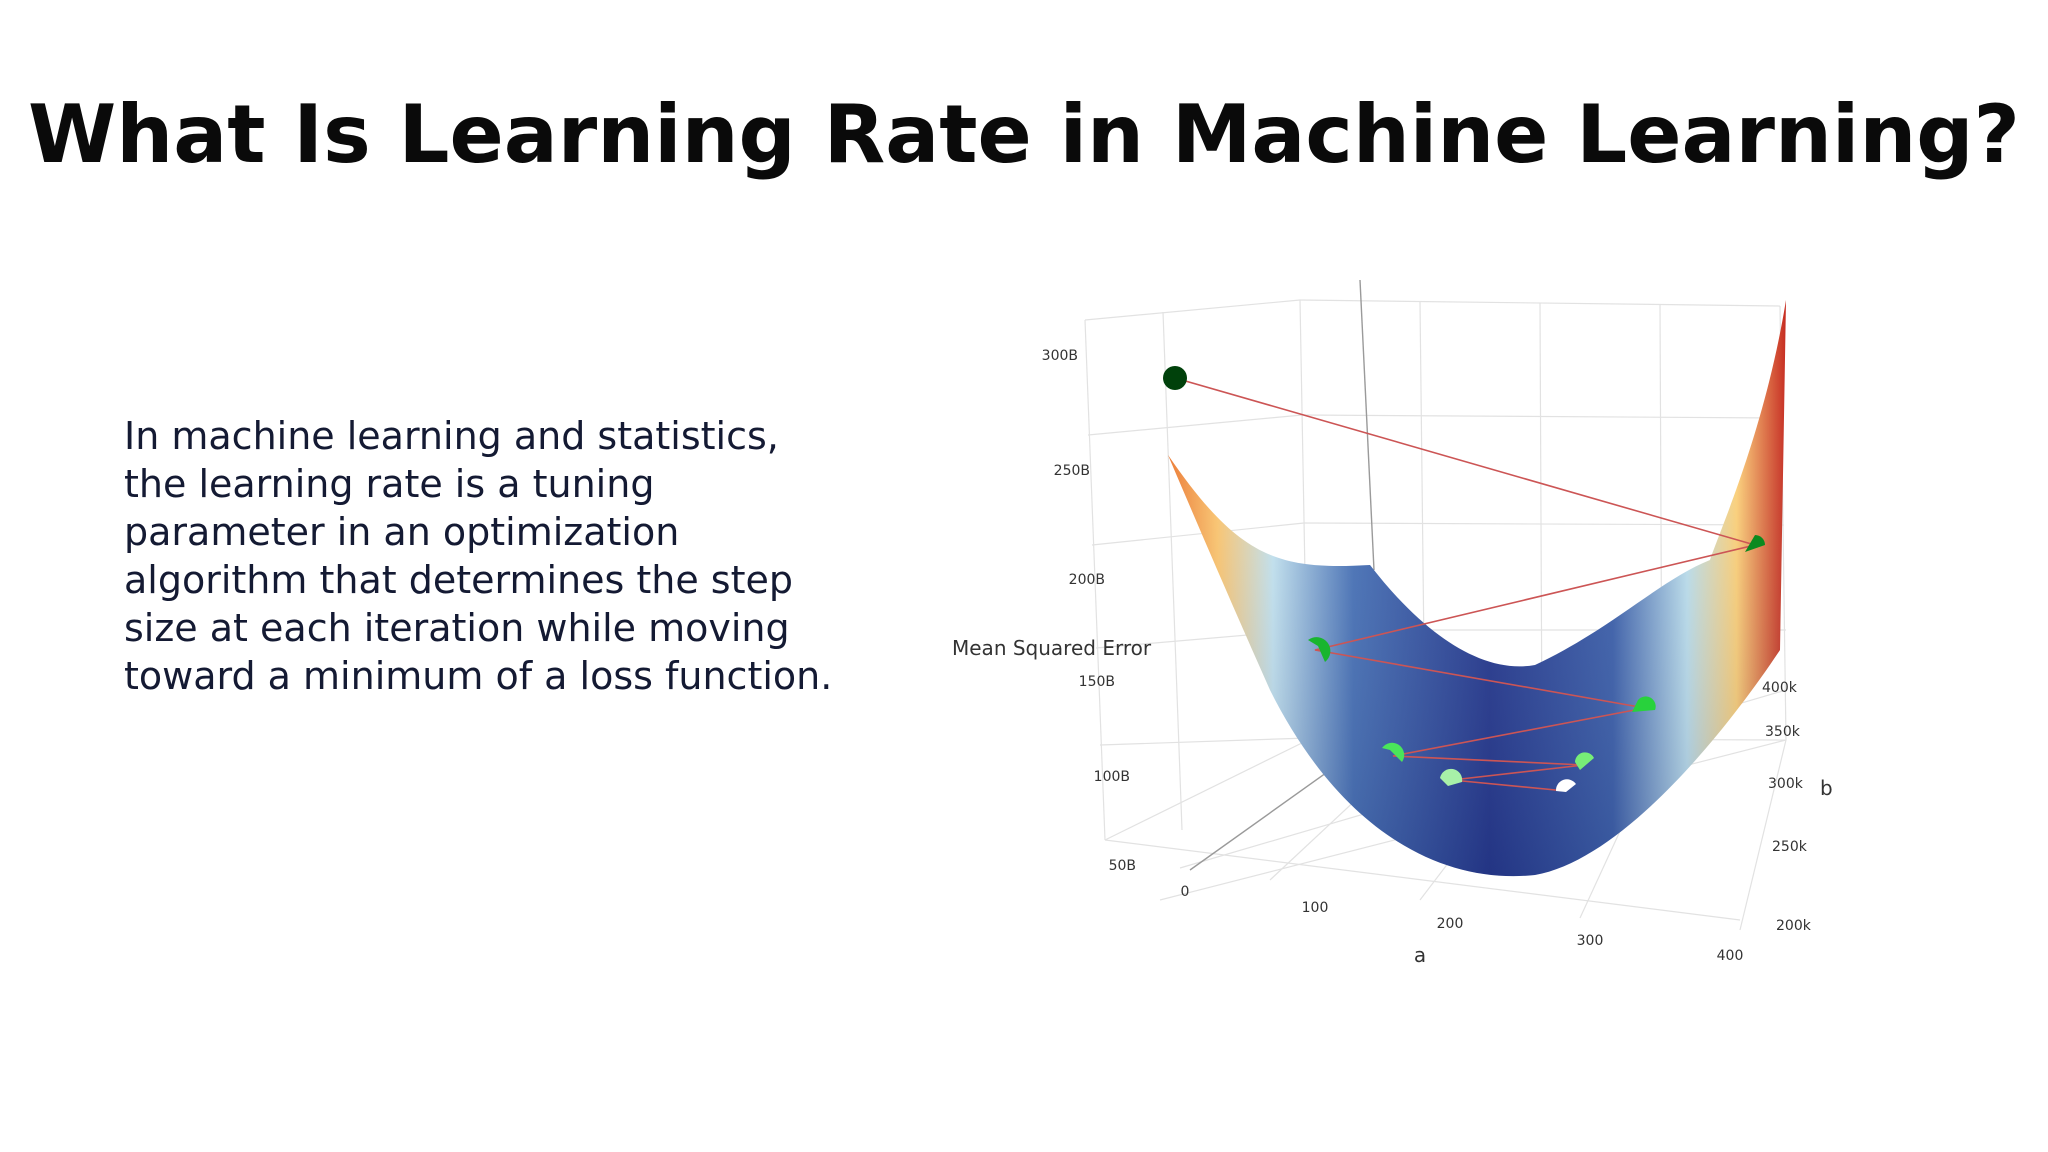 The image size is (2048, 1152). What do you see at coordinates (1780, 688) in the screenshot?
I see `y-tick-label: 400k` at bounding box center [1780, 688].